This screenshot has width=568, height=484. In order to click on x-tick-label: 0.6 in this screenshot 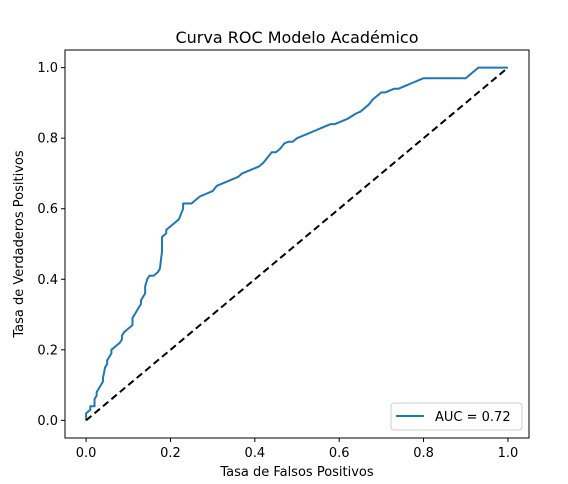, I will do `click(339, 453)`.